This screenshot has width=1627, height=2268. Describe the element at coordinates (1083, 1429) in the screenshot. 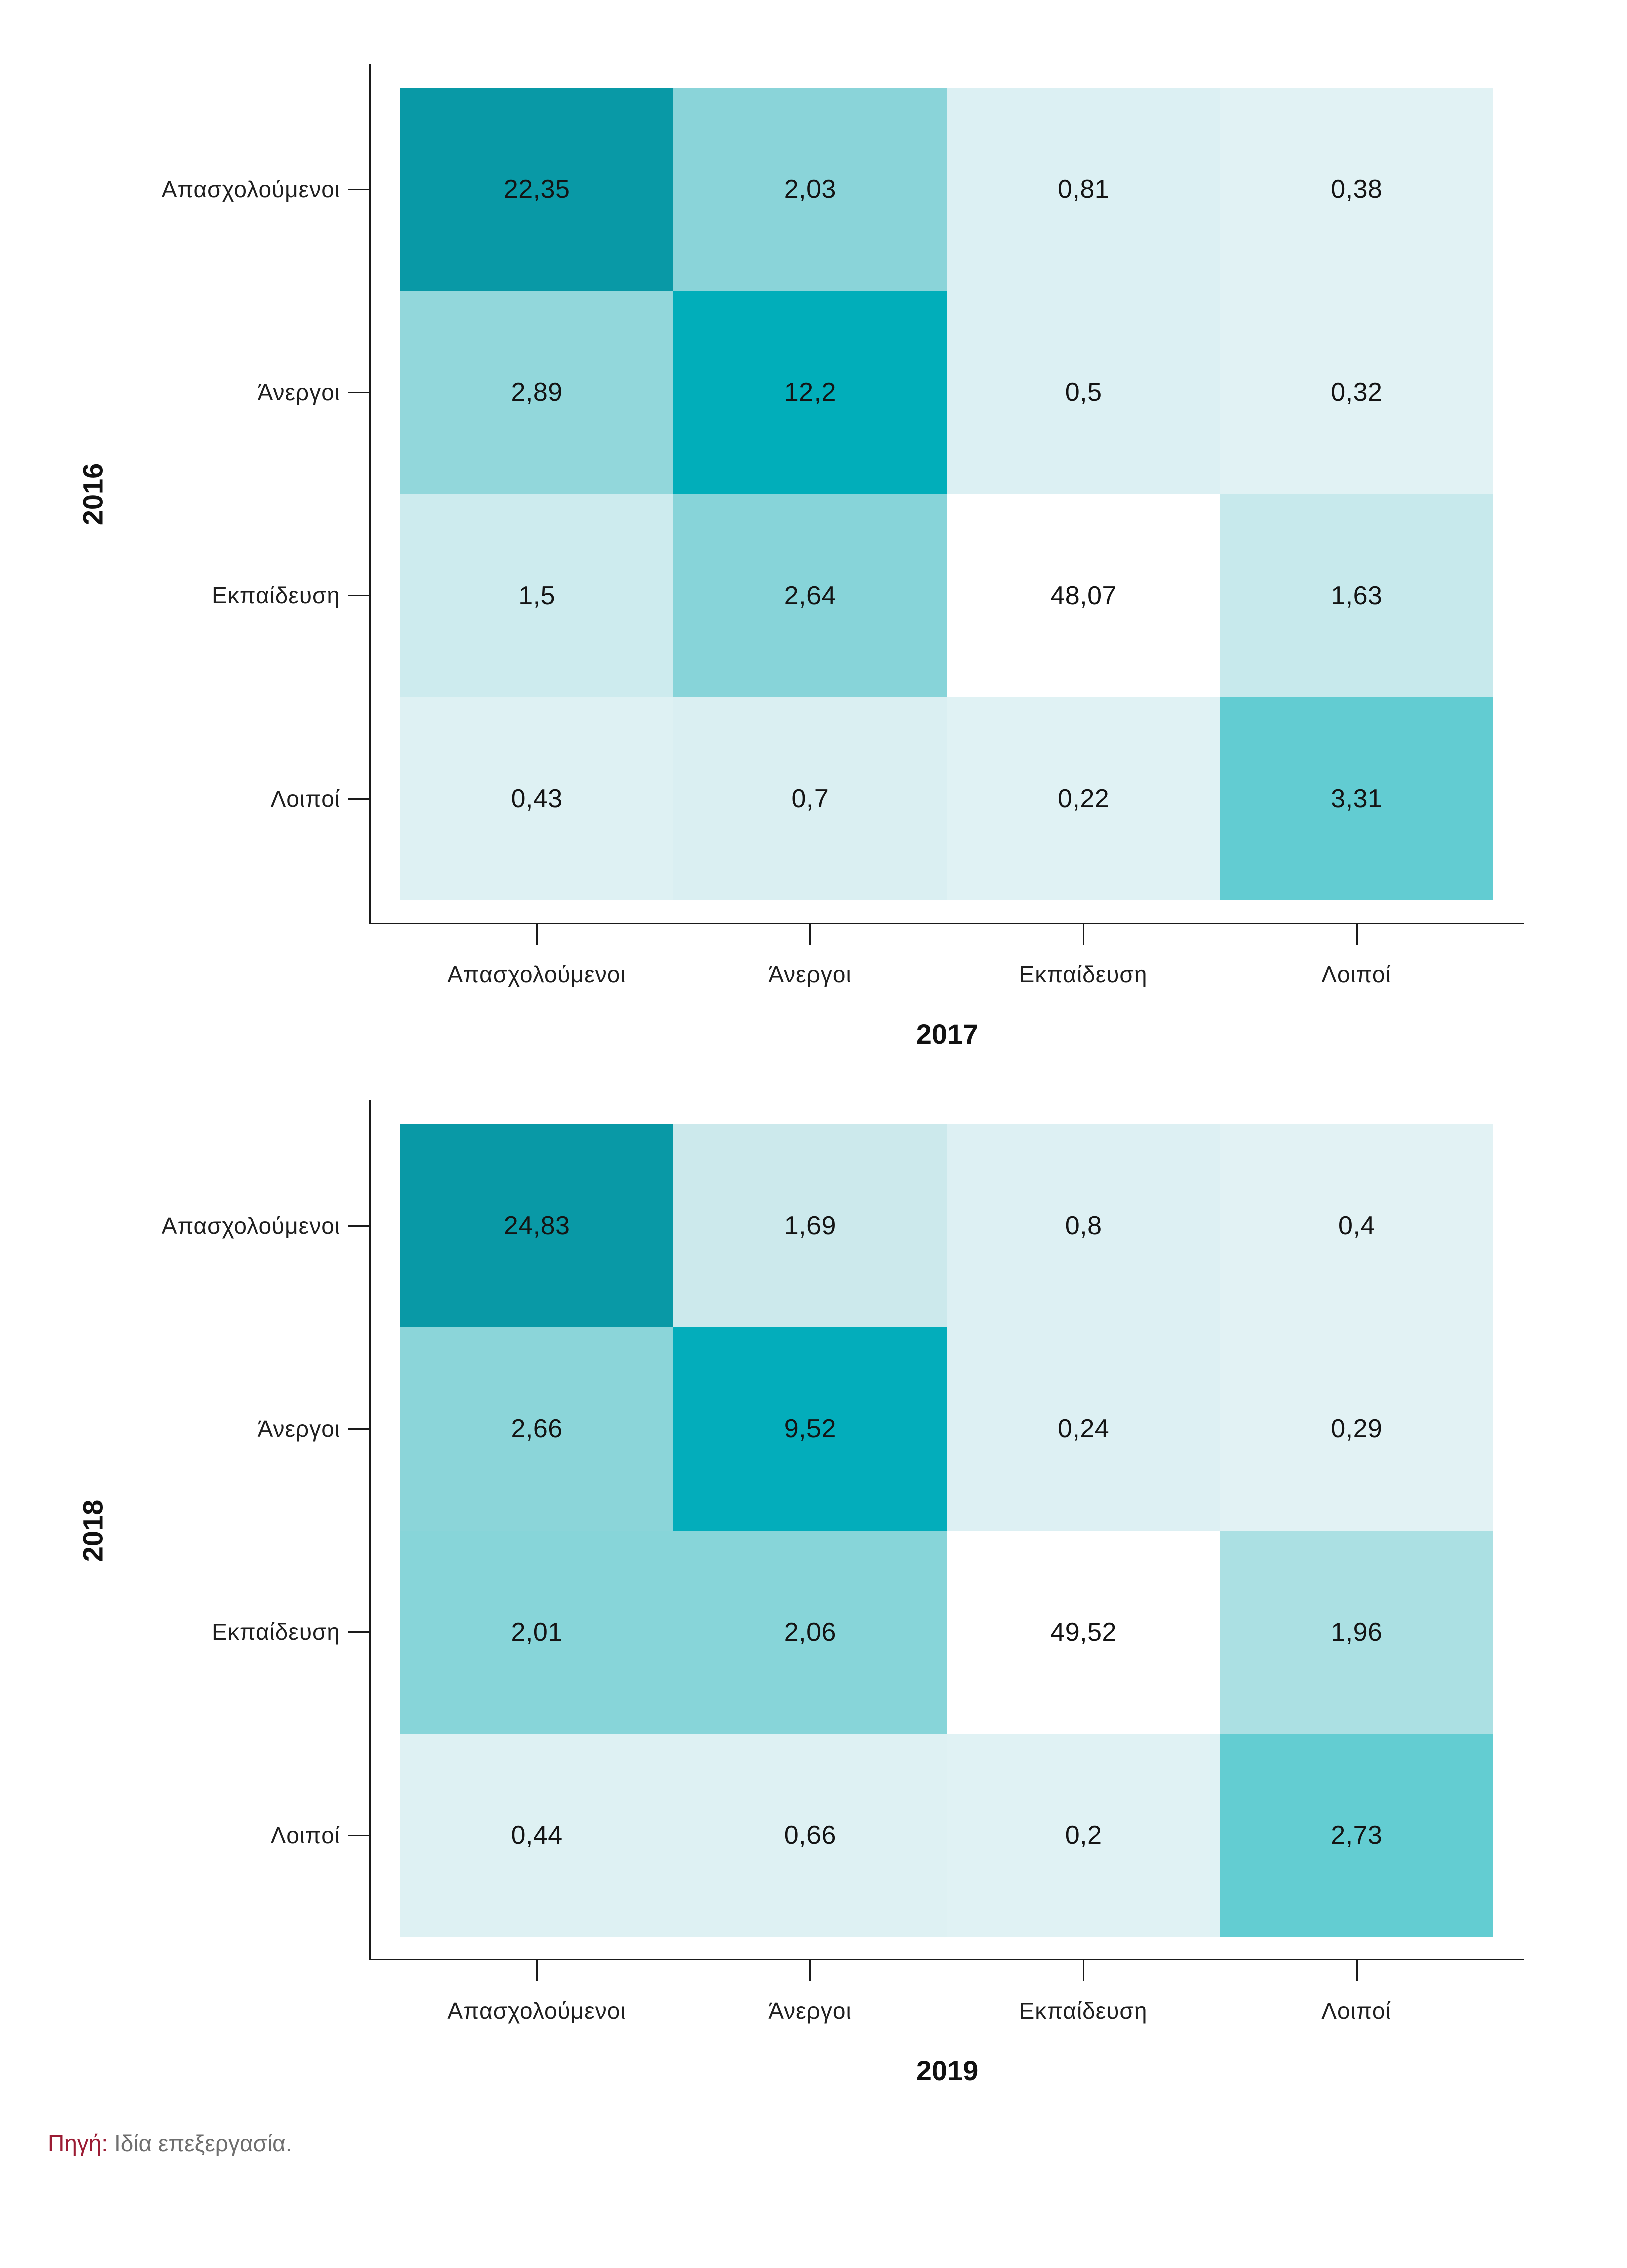

I see `heatmap-cell: 0,24` at that location.